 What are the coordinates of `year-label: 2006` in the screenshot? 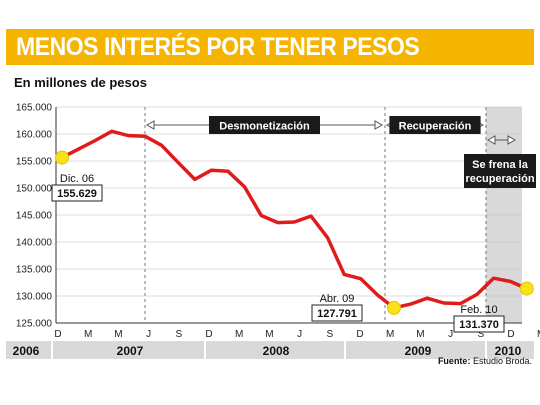 It's located at (26, 351).